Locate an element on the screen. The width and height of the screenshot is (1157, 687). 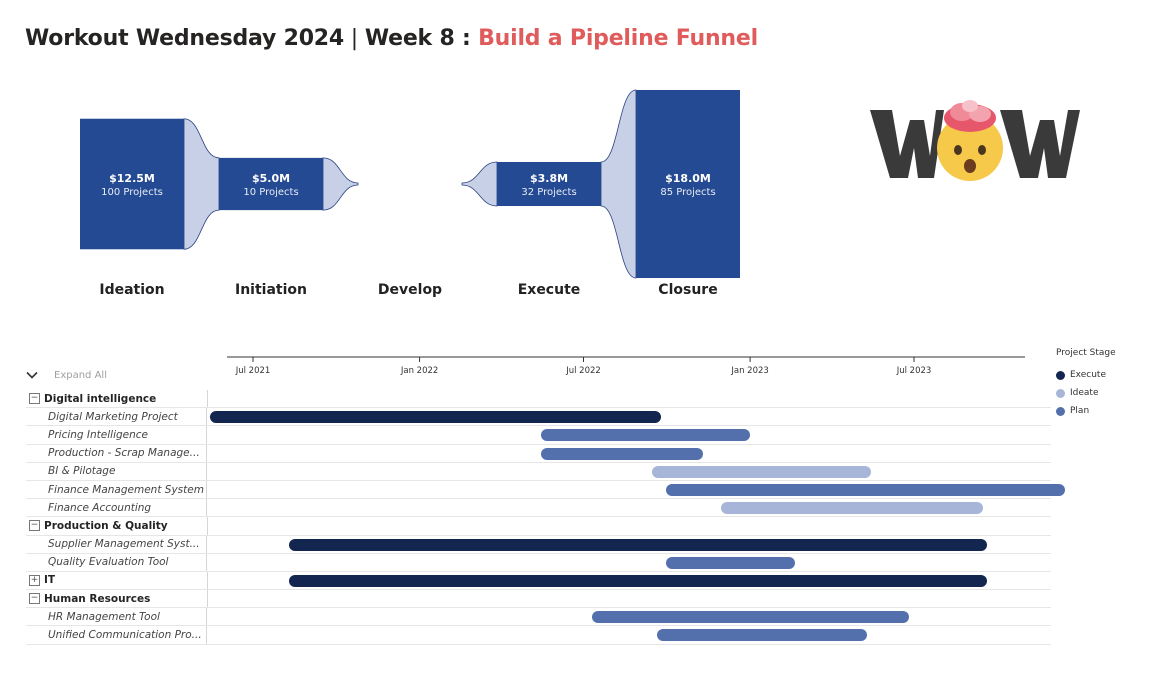
legend-label: Ideate is located at coordinates (1084, 393).